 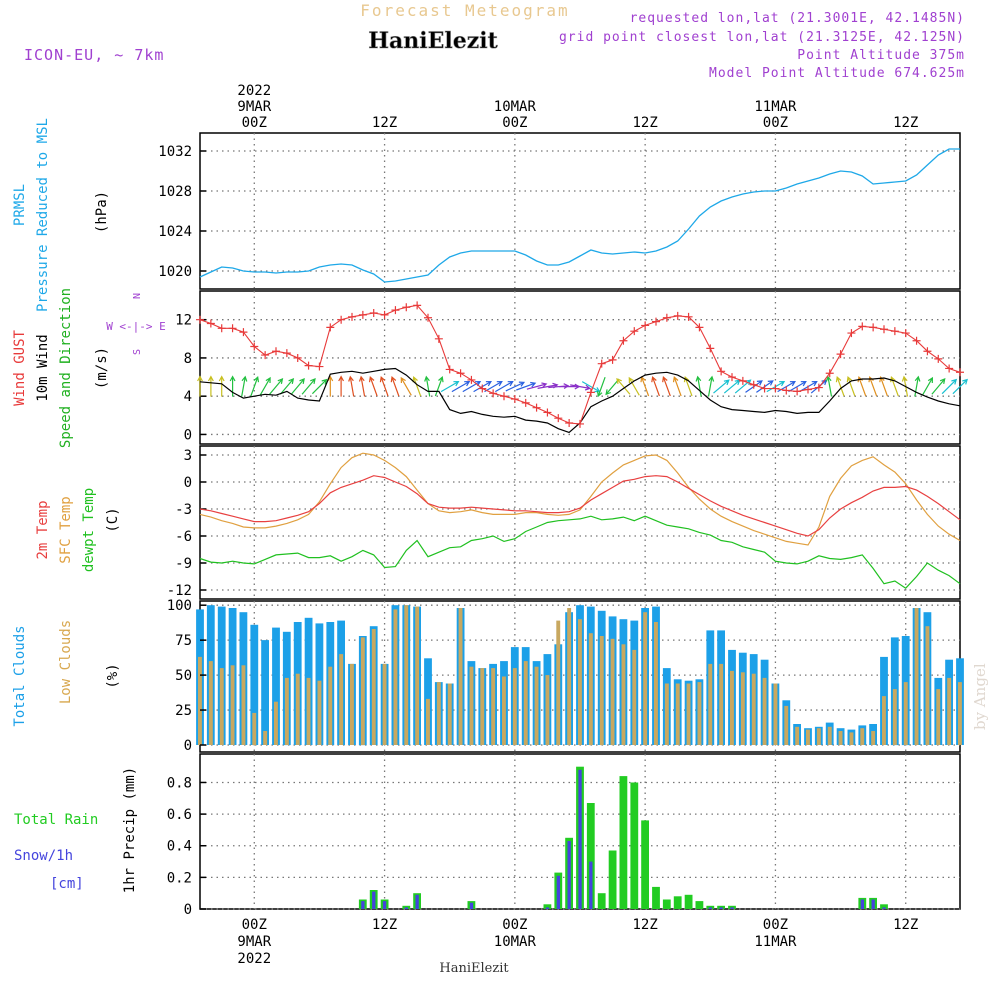 I want to click on y-tick-label: -3, so click(x=183, y=510).